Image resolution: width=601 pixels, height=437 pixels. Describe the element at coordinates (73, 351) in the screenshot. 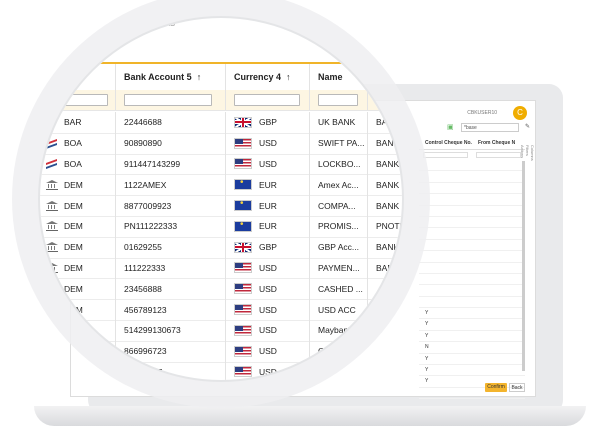

I see `bank-code: DEM` at that location.